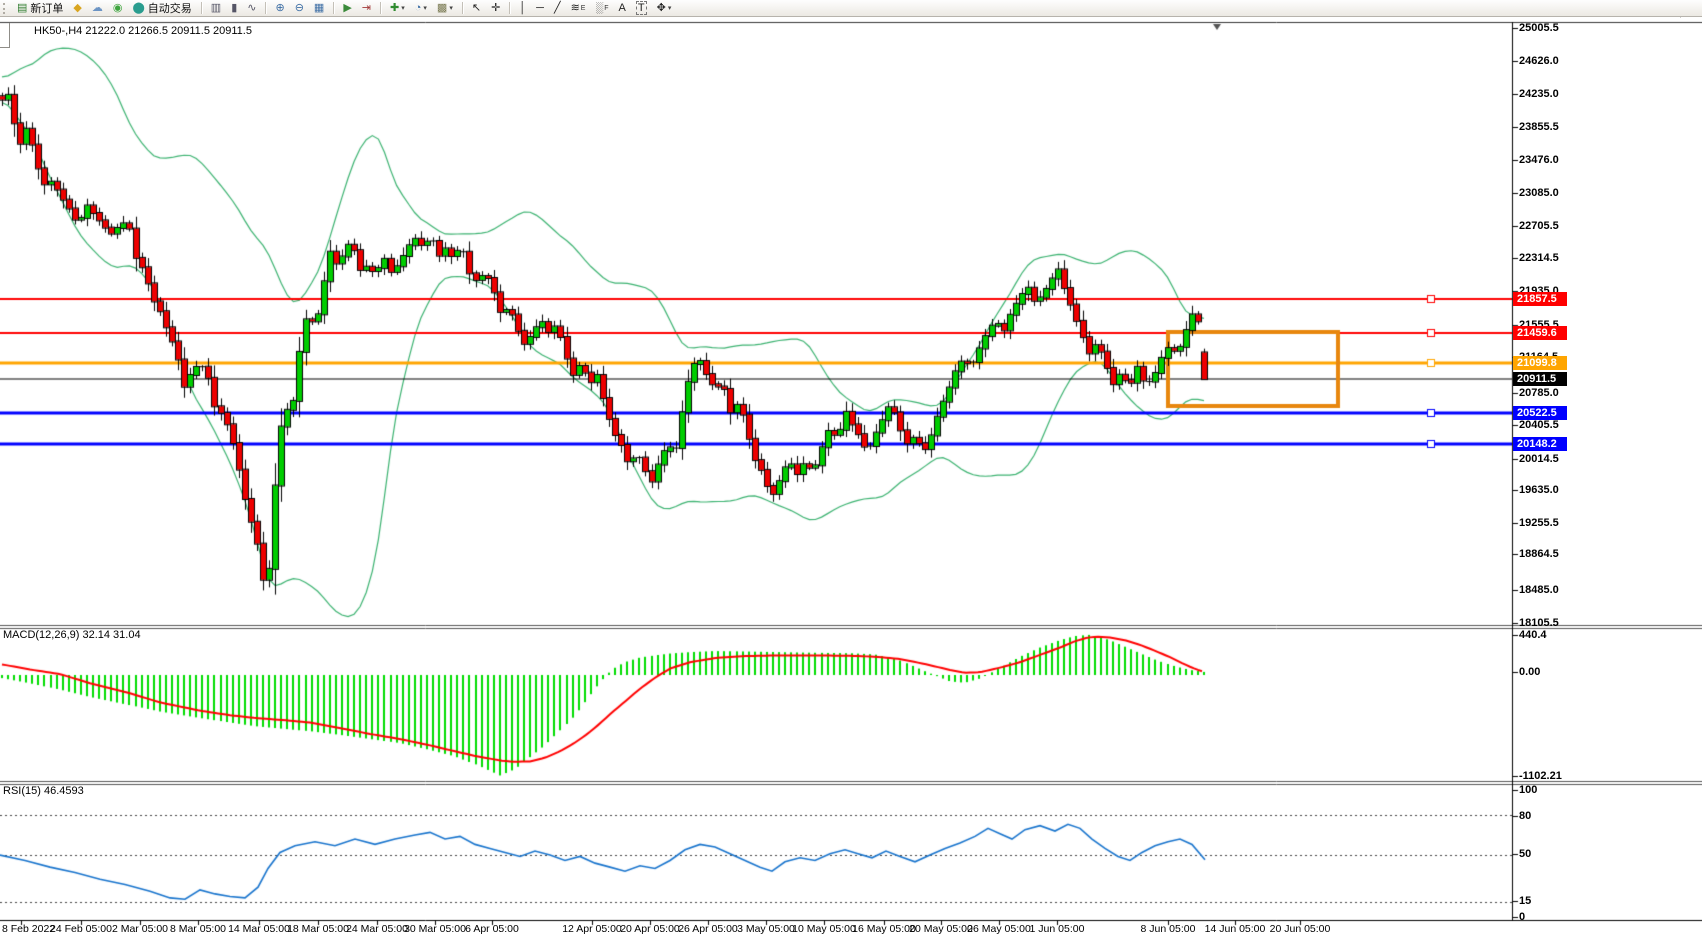  I want to click on time-axis-label: 8 Feb 2022, so click(29, 929).